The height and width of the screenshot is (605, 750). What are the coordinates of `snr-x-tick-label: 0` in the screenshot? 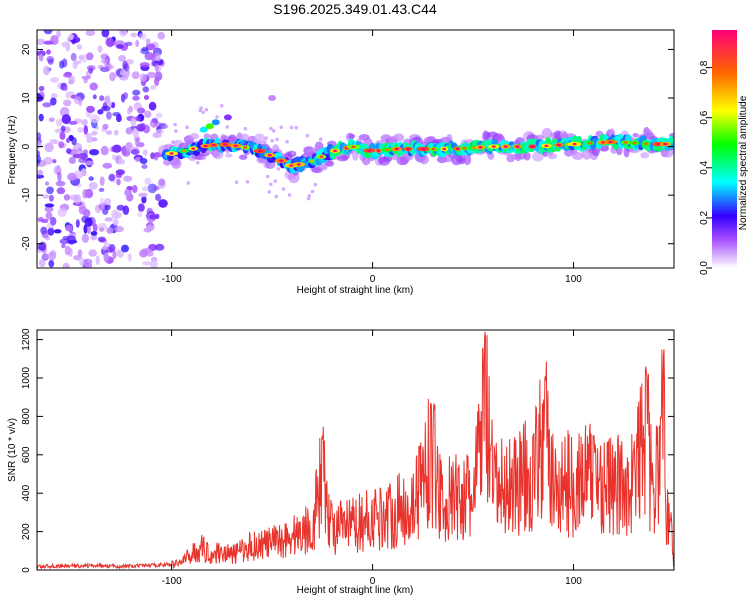 It's located at (373, 581).